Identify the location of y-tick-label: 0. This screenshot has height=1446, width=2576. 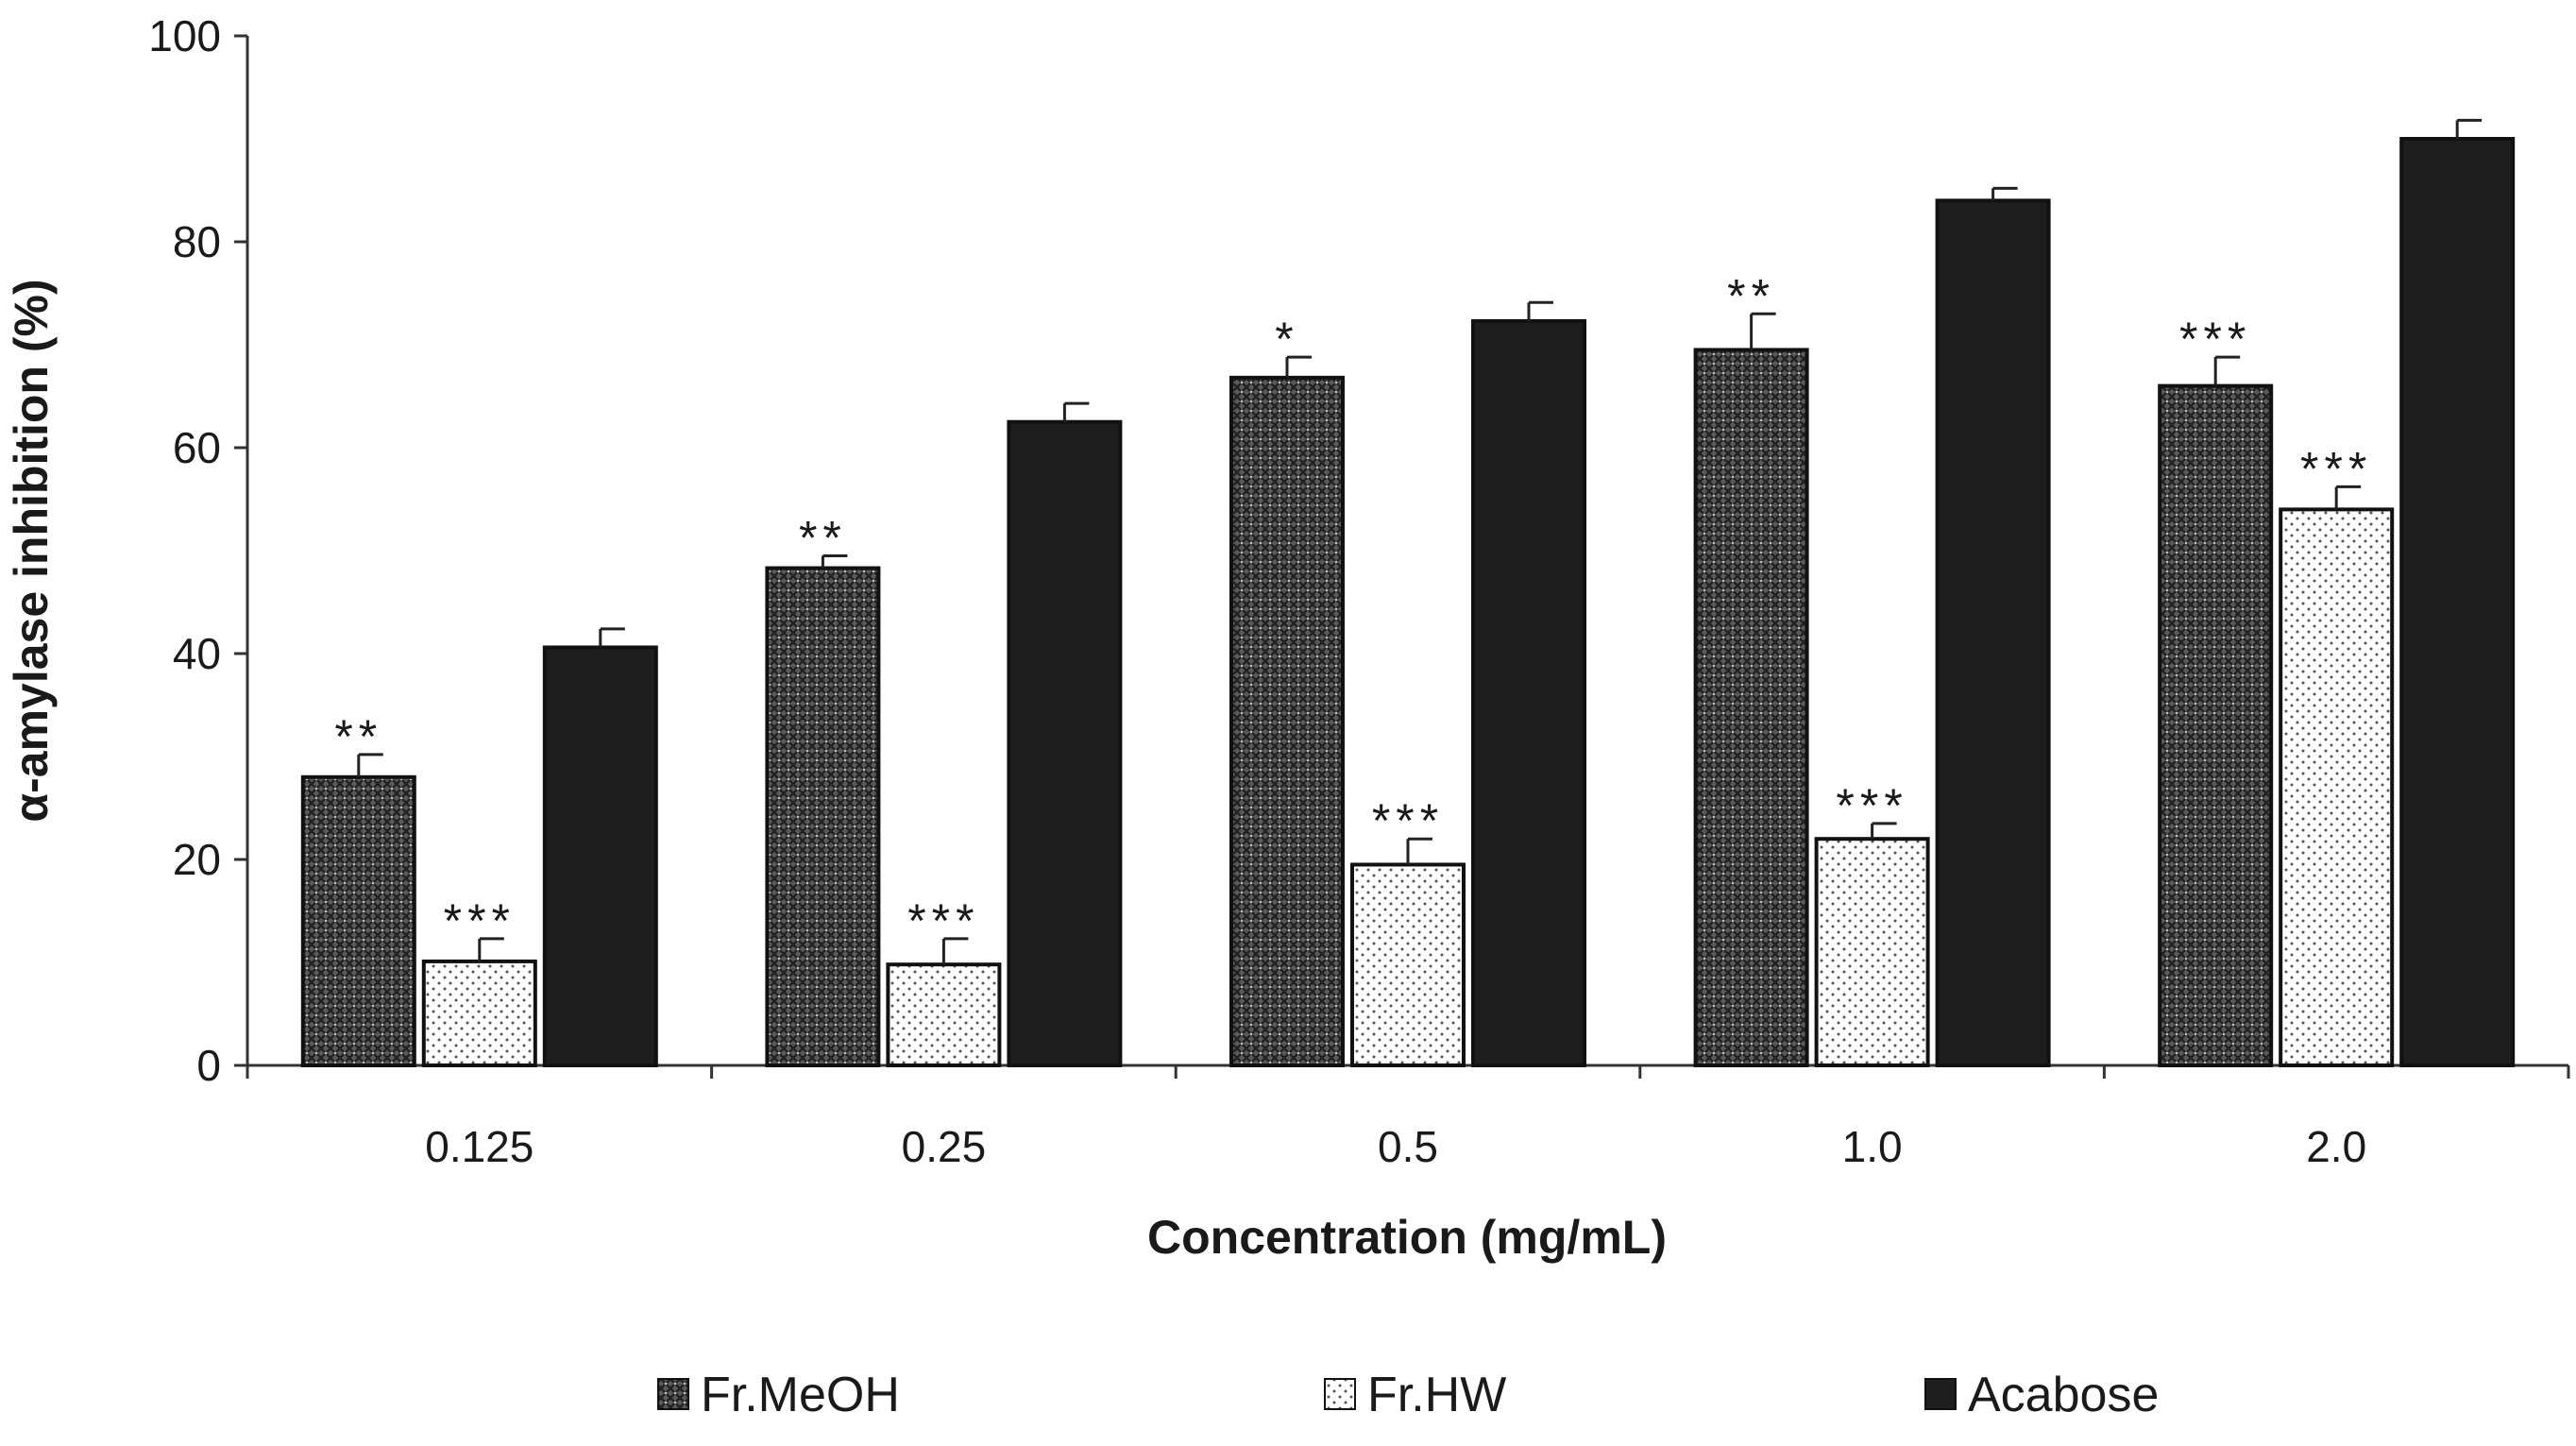
(208, 1065).